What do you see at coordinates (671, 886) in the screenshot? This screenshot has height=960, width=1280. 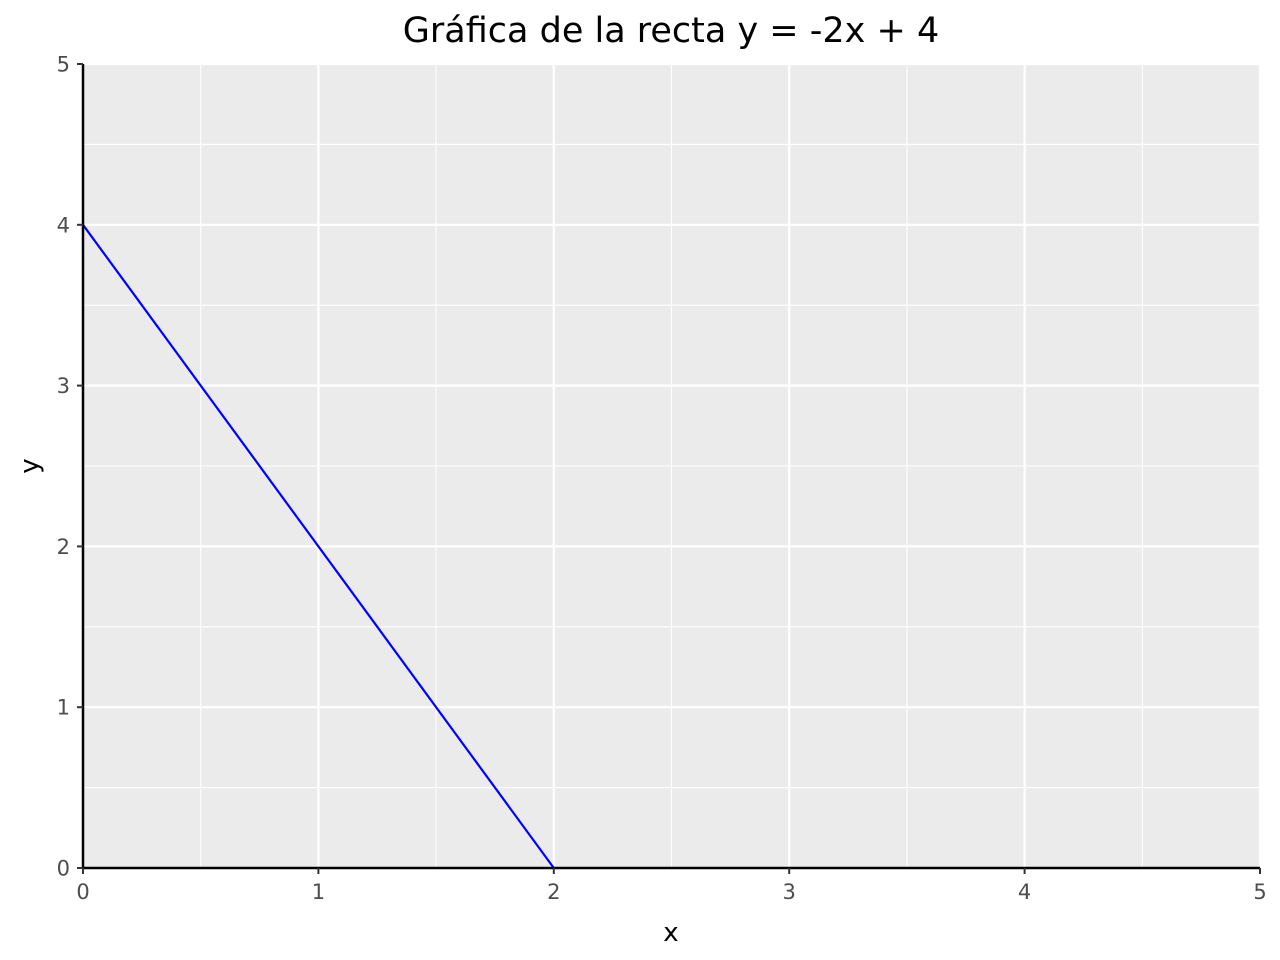 I see `x-axis-ticks: 0 1 2 3 4 5` at bounding box center [671, 886].